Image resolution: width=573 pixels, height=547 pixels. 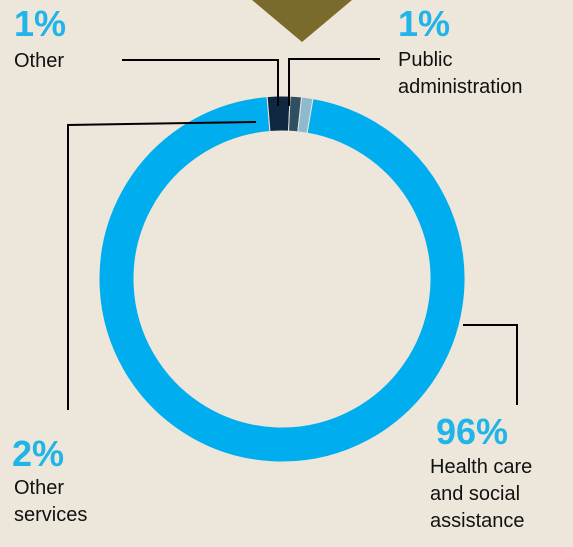 What do you see at coordinates (424, 23) in the screenshot?
I see `percent-label-public-administration: 1%` at bounding box center [424, 23].